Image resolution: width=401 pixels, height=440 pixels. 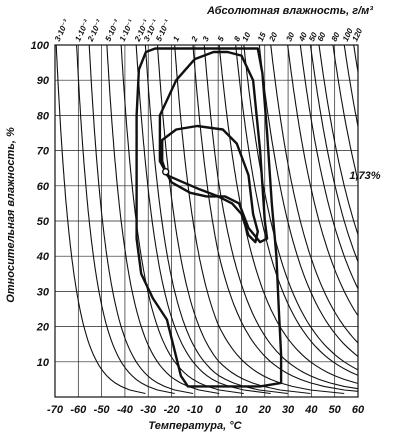 What do you see at coordinates (172, 410) in the screenshot?
I see `x-tick-label: -20` at bounding box center [172, 410].